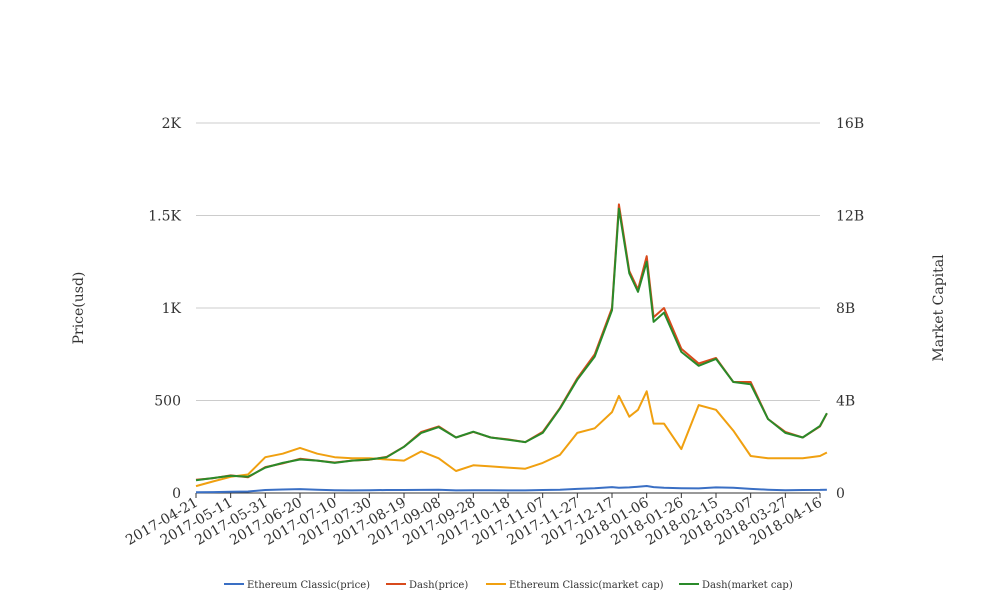 Image resolution: width=1008 pixels, height=616 pixels. I want to click on series-line-ethereum-classic-price, so click(511, 489).